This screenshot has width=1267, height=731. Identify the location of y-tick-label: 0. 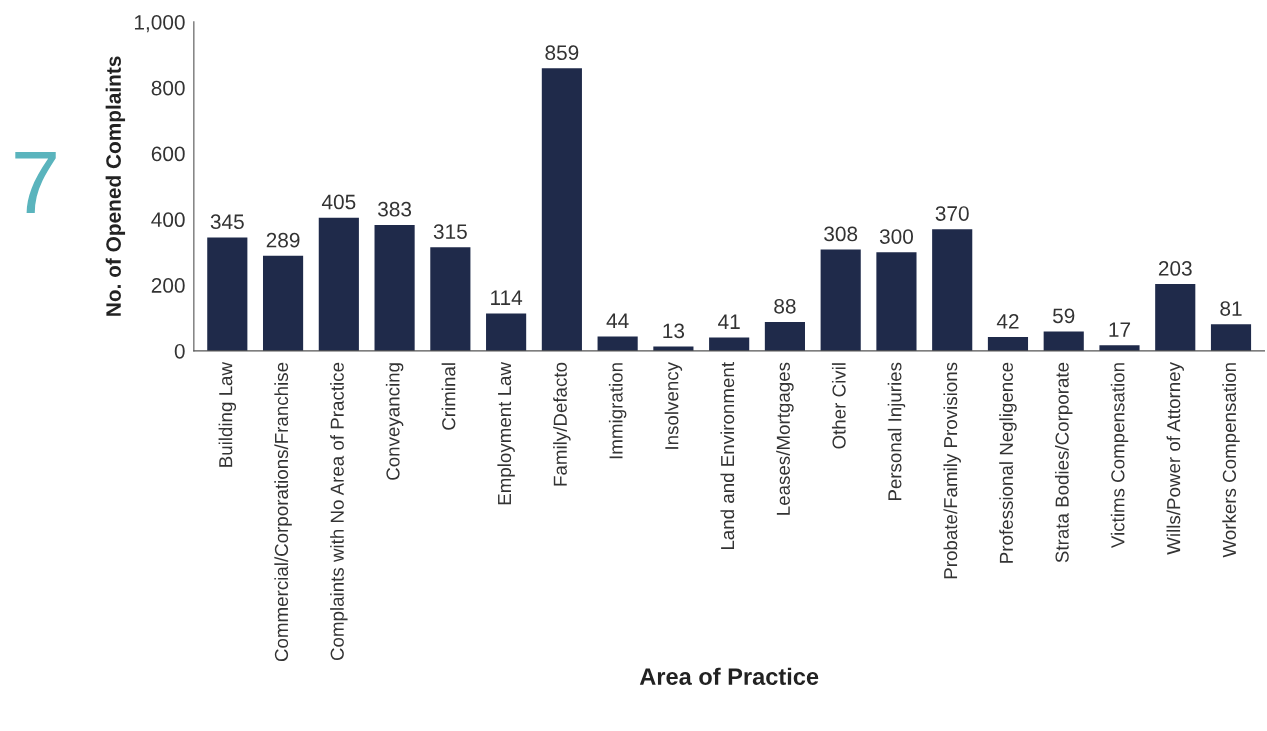
(179, 351).